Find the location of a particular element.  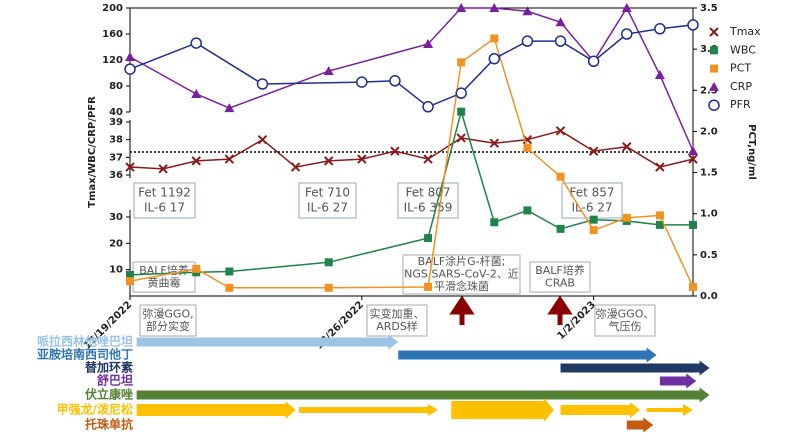

annotation-text: BALF涂片G-杆菌; is located at coordinates (462, 261).